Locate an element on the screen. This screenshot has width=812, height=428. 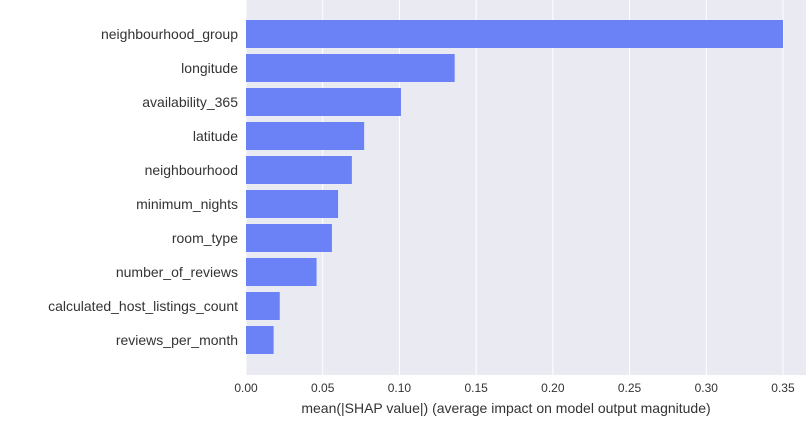
category-label: number_of_reviews is located at coordinates (177, 272).